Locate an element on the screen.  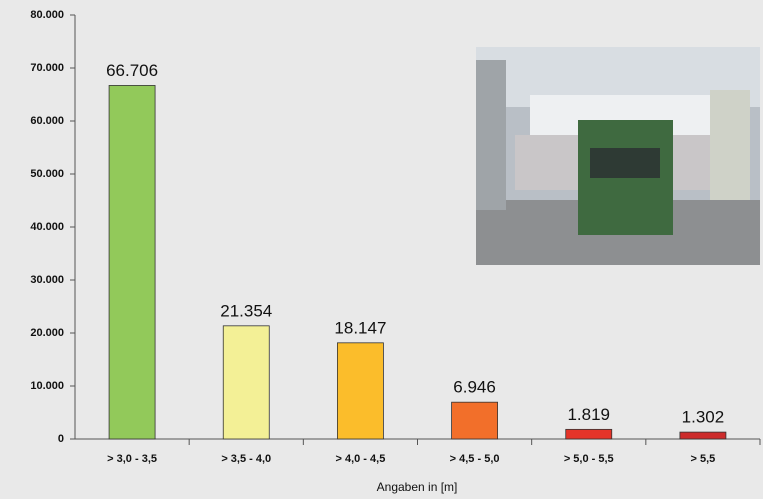
y-tick-label: 20.000 is located at coordinates (47, 333).